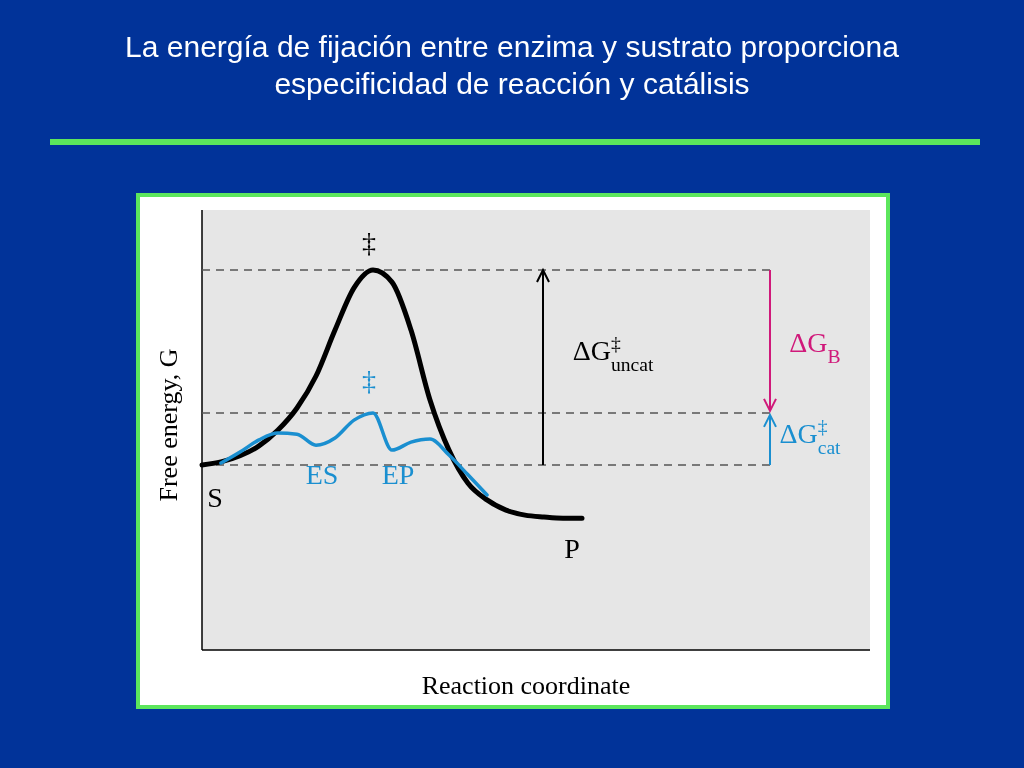 The width and height of the screenshot is (1024, 768). Describe the element at coordinates (168, 425) in the screenshot. I see `y-axis-title: Free energy, G` at that location.